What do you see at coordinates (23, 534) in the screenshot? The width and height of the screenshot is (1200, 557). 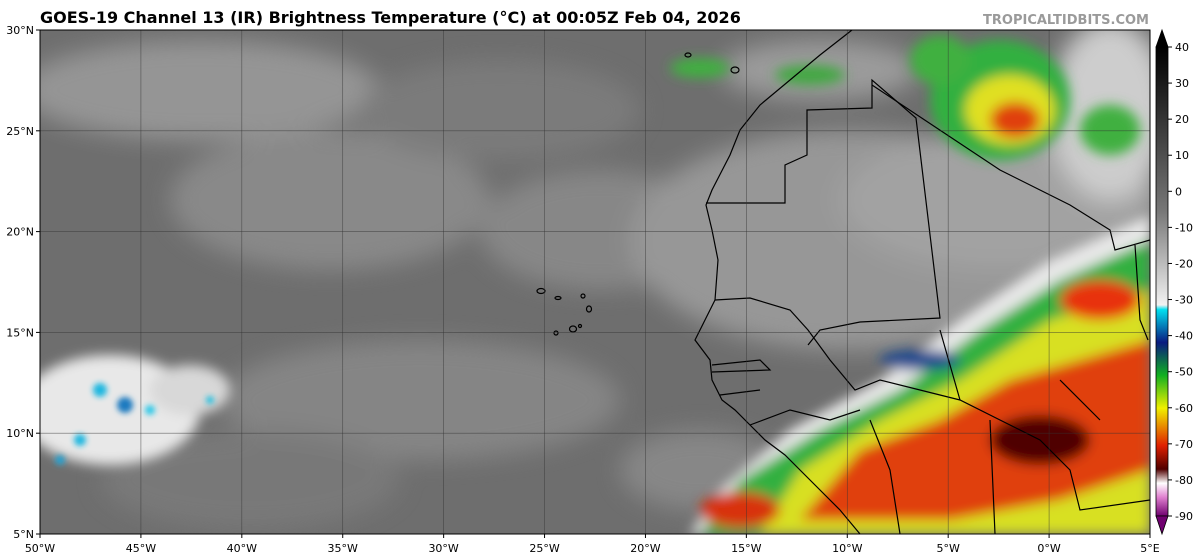 I see `lat-label: 5°N` at bounding box center [23, 534].